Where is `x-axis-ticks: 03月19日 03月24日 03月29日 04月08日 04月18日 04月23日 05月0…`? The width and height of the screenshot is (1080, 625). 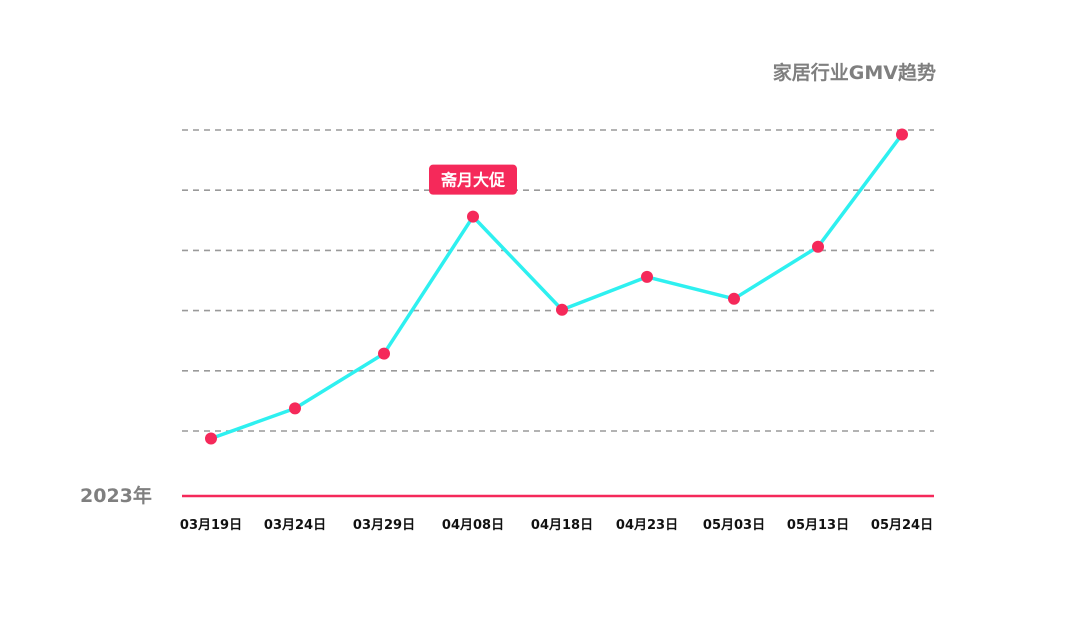 x-axis-ticks: 03月19日 03月24日 03月29日 04月08日 04月18日 04月23日 05月0… is located at coordinates (556, 525).